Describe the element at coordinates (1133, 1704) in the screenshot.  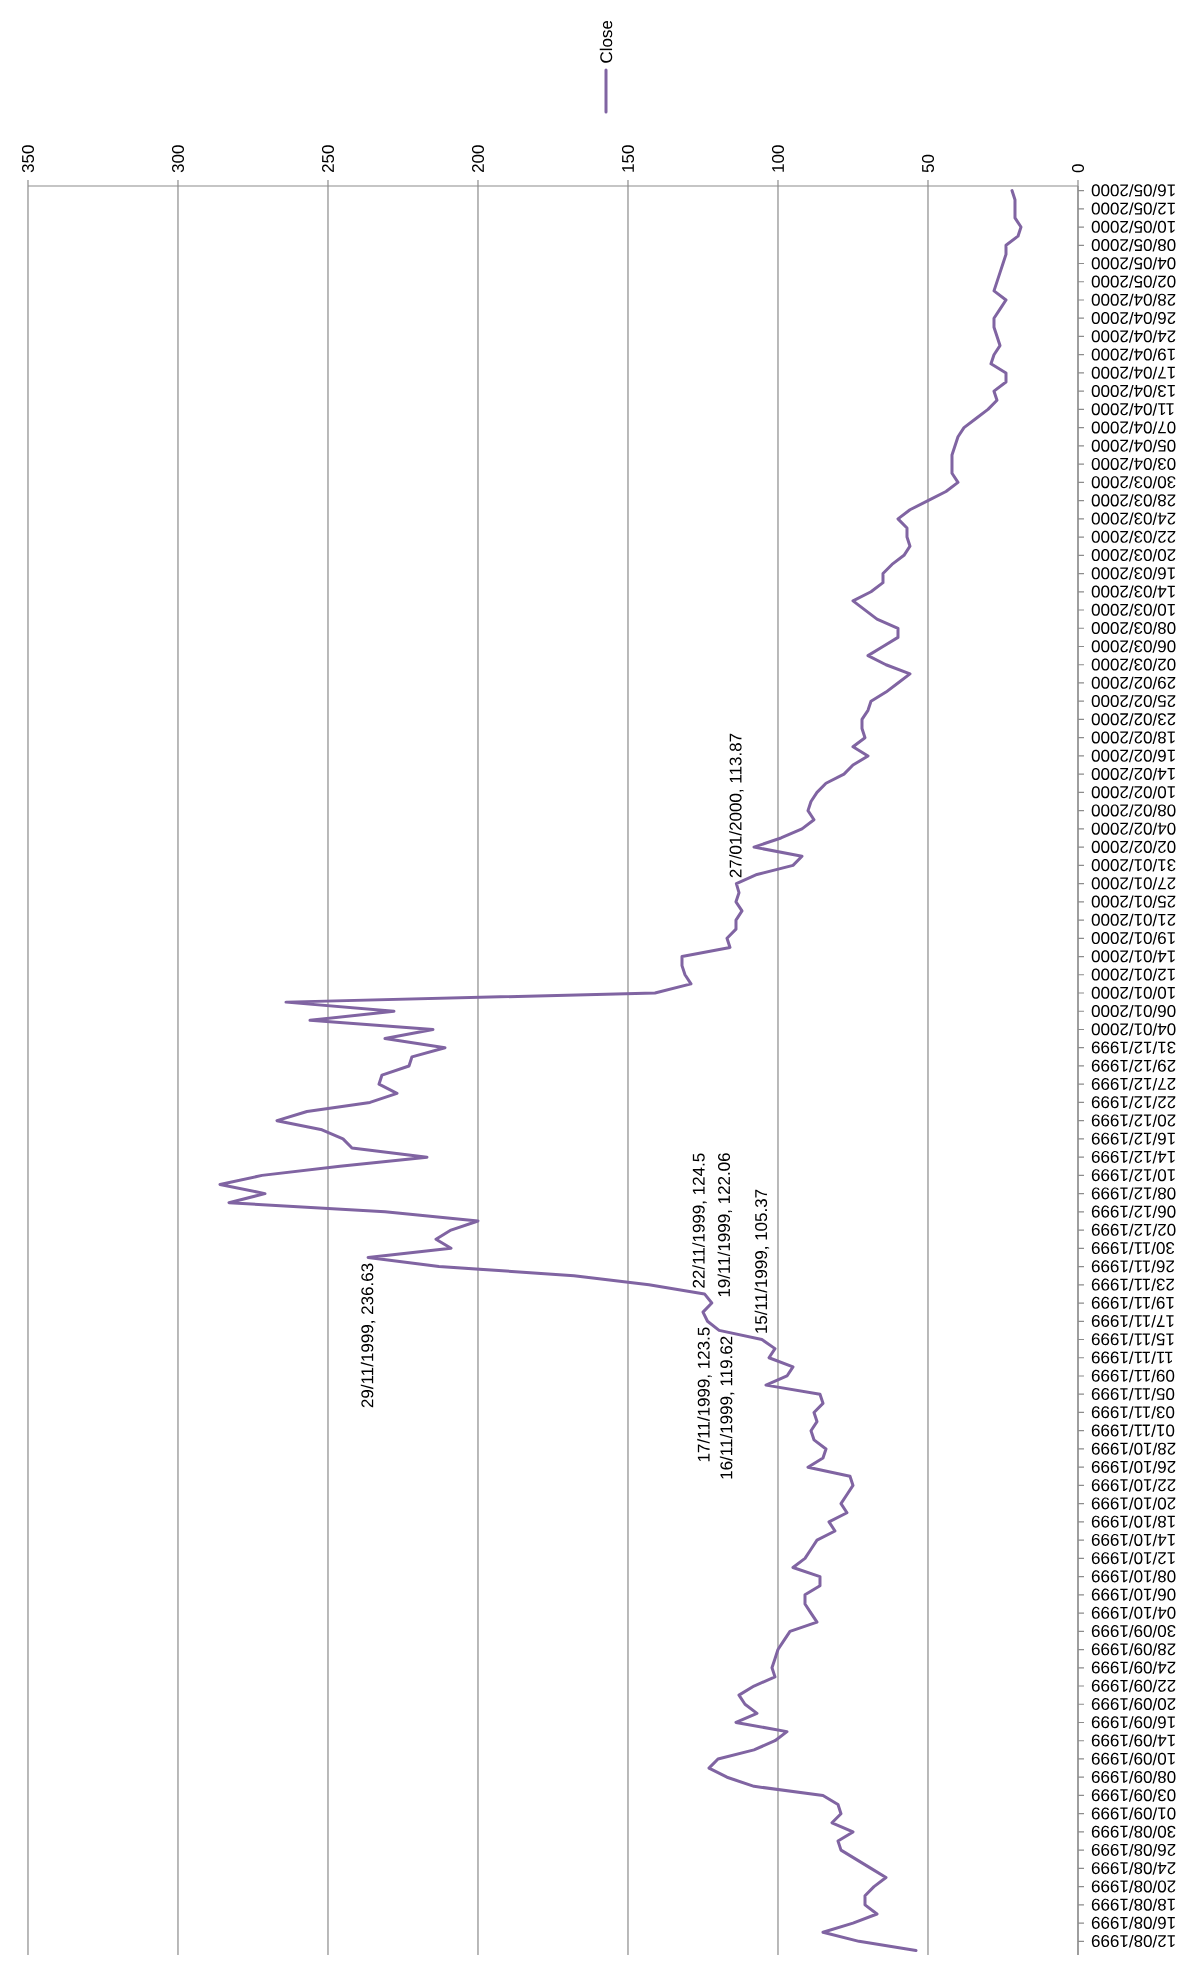
I see `y-tick-label: 20/09/1999` at that location.